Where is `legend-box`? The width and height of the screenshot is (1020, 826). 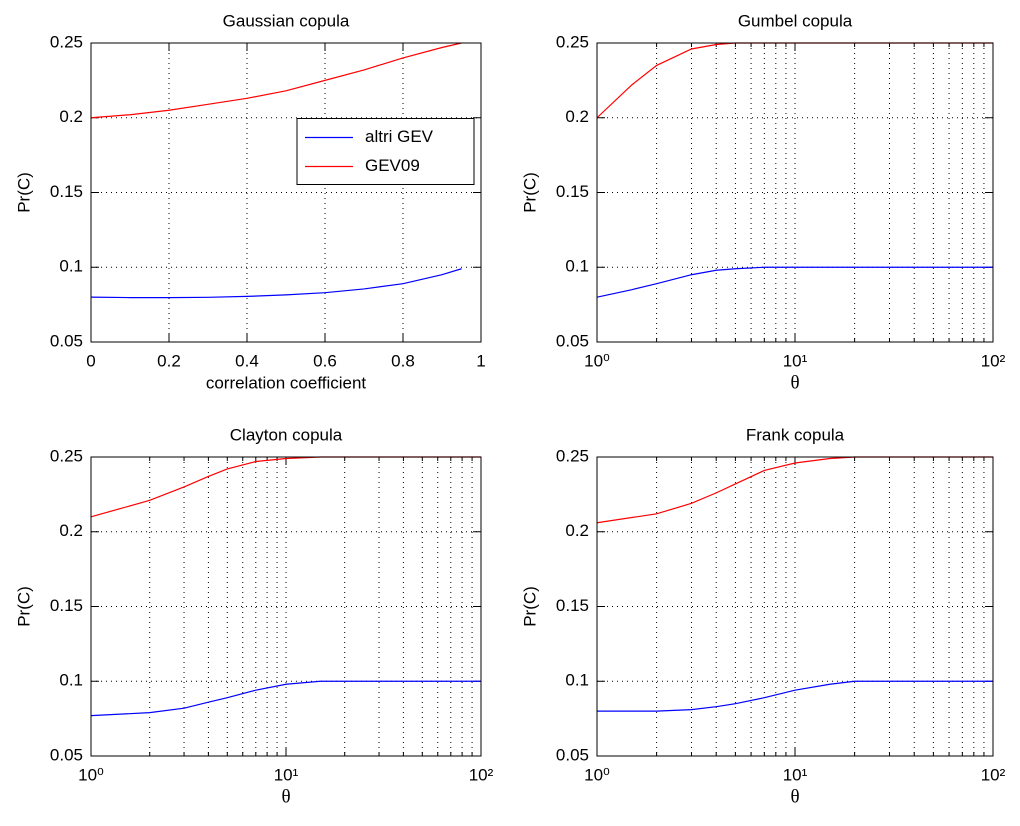
legend-box is located at coordinates (385, 151).